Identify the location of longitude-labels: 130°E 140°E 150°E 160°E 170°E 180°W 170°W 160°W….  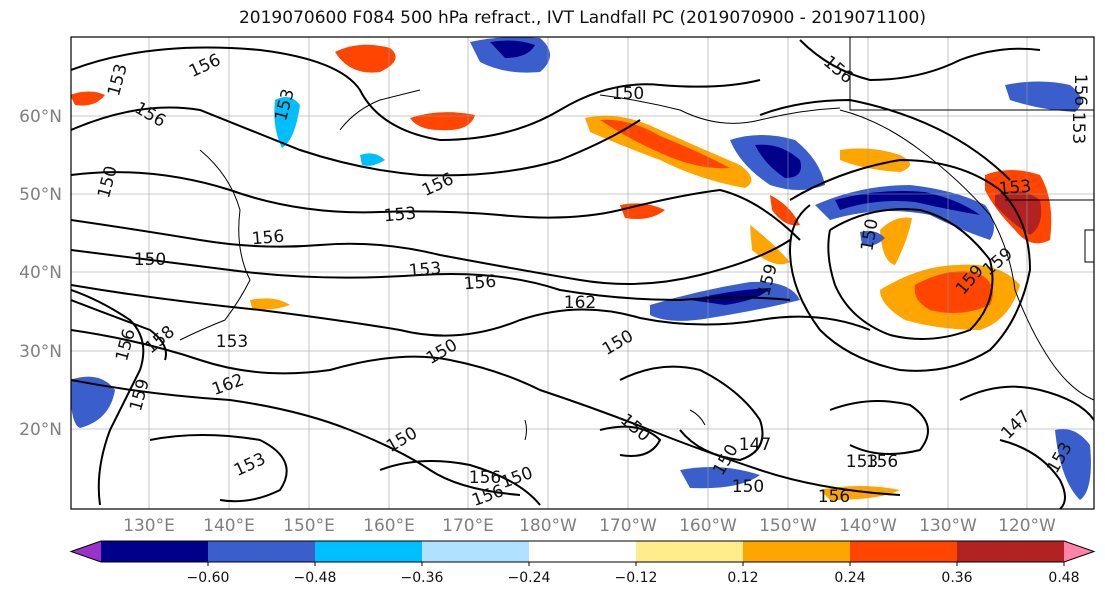
(589, 526).